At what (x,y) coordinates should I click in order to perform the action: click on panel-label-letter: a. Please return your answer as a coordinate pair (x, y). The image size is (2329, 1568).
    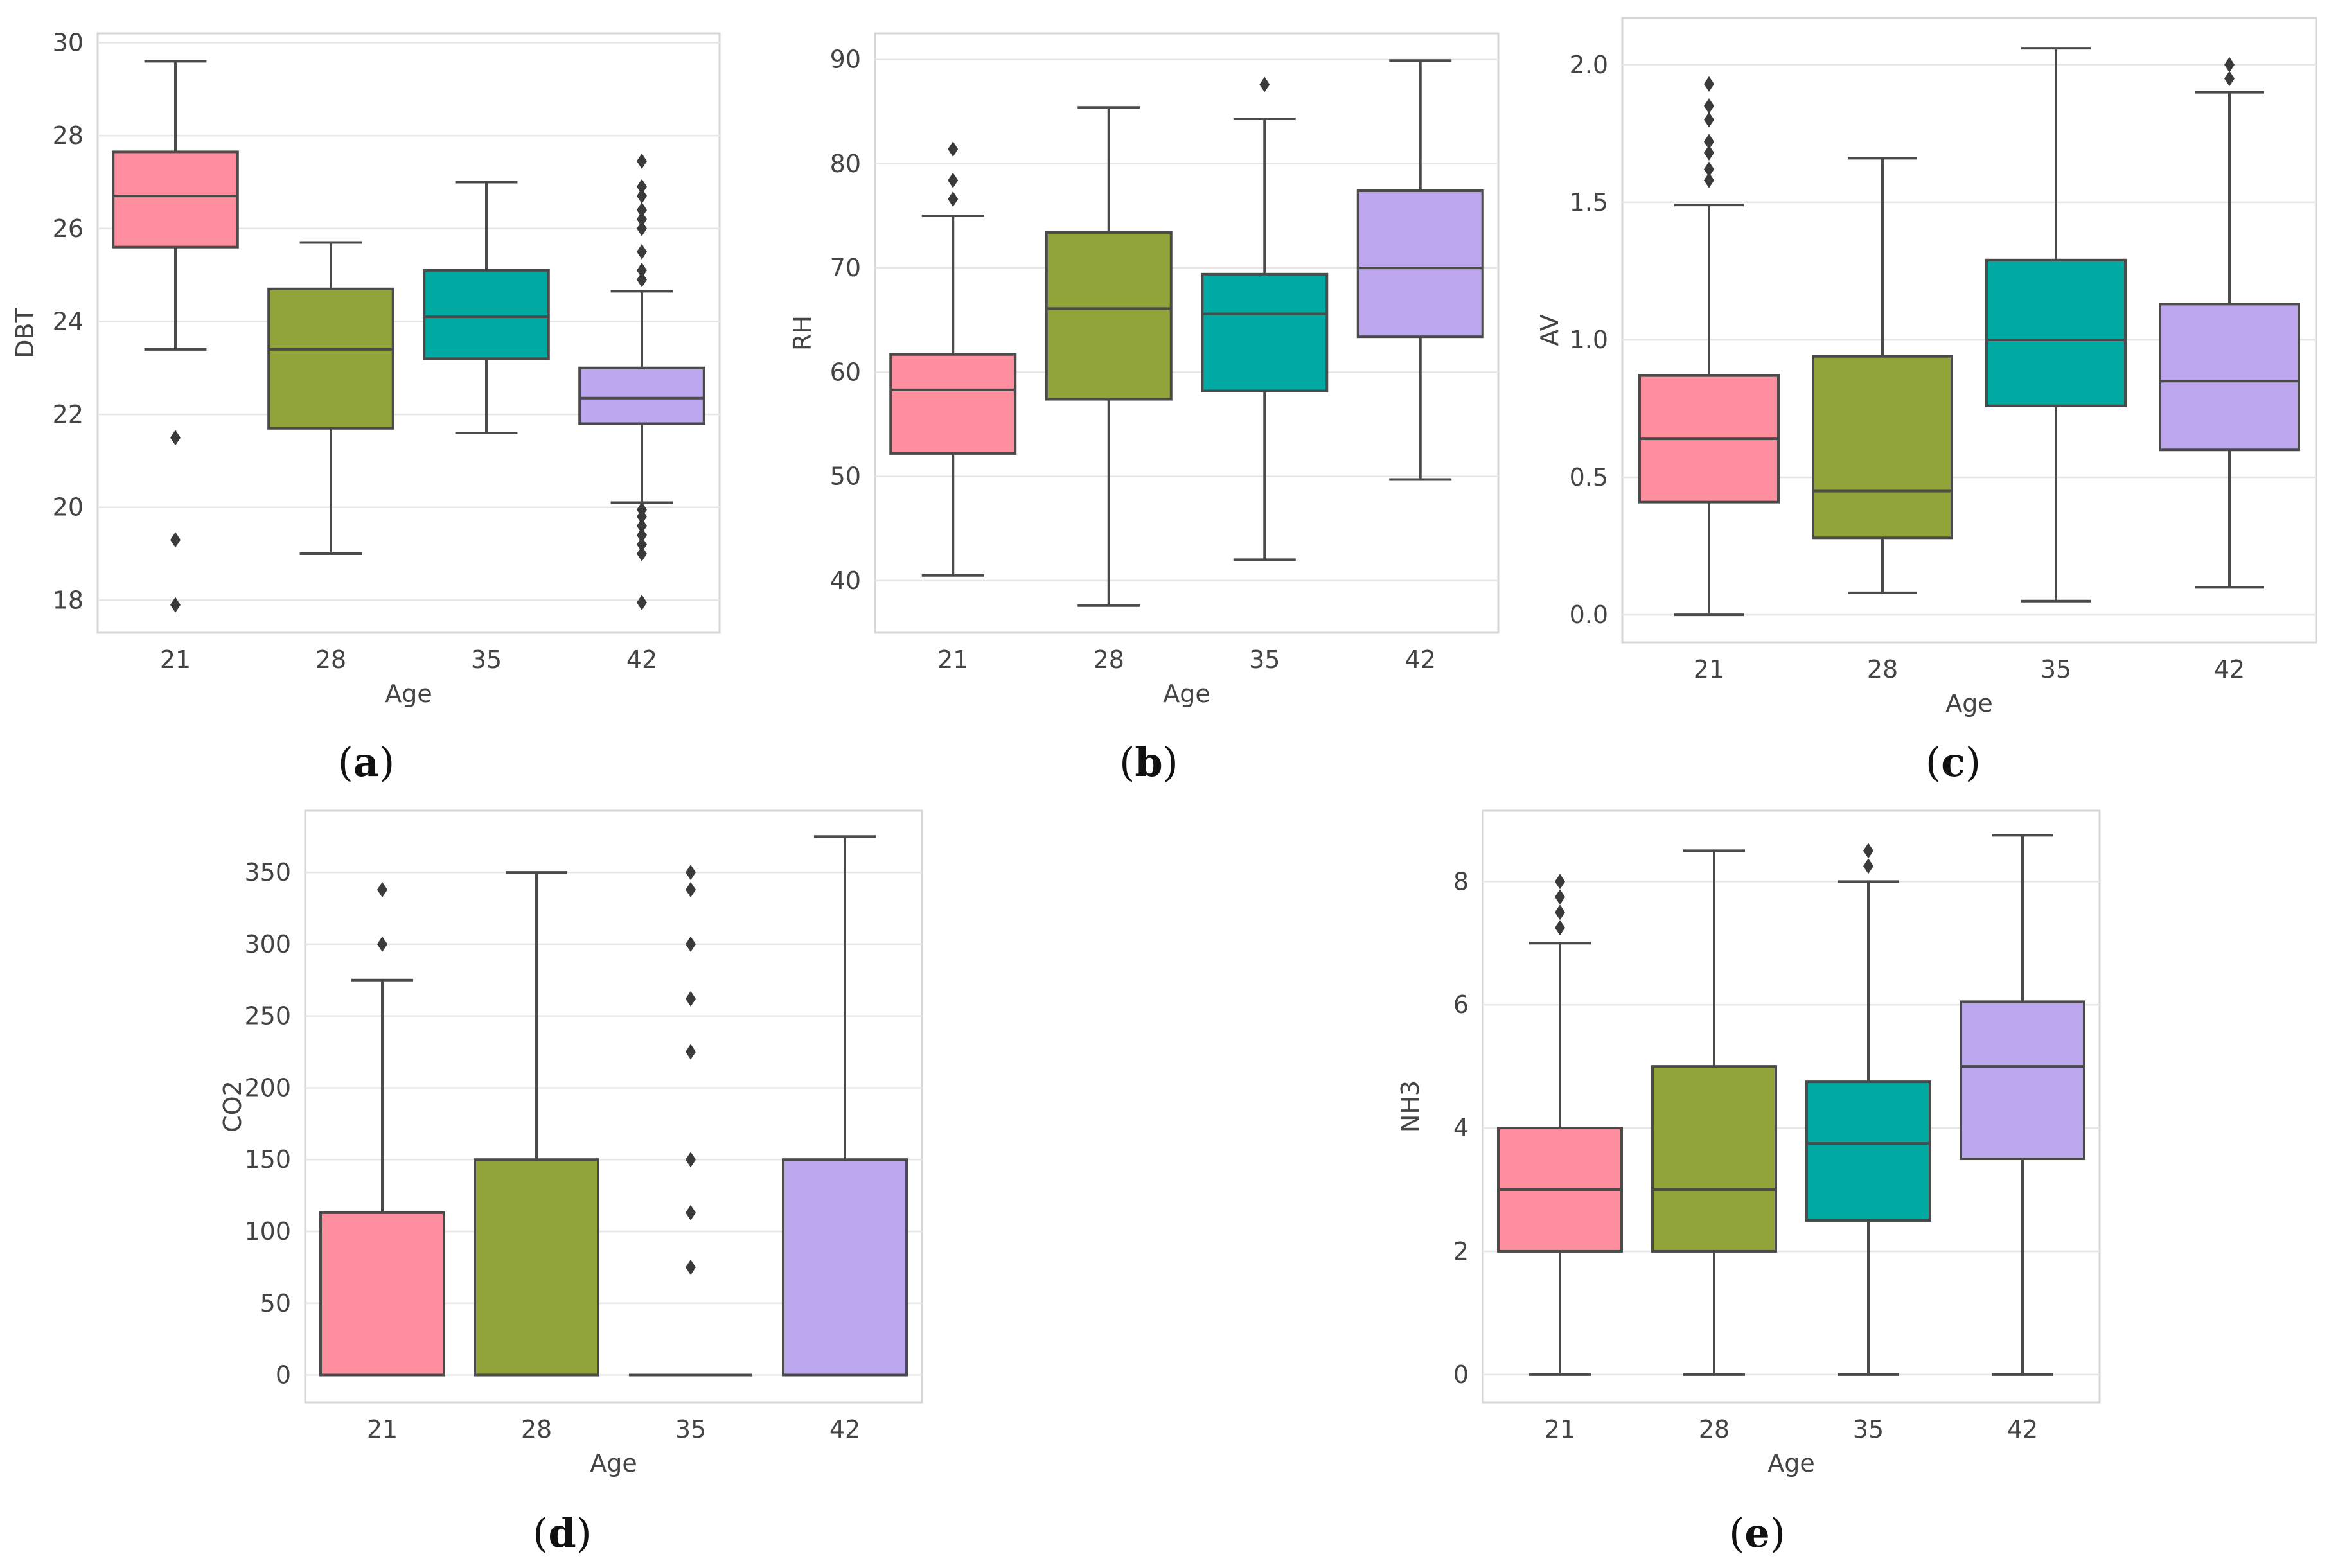
    Looking at the image, I should click on (366, 762).